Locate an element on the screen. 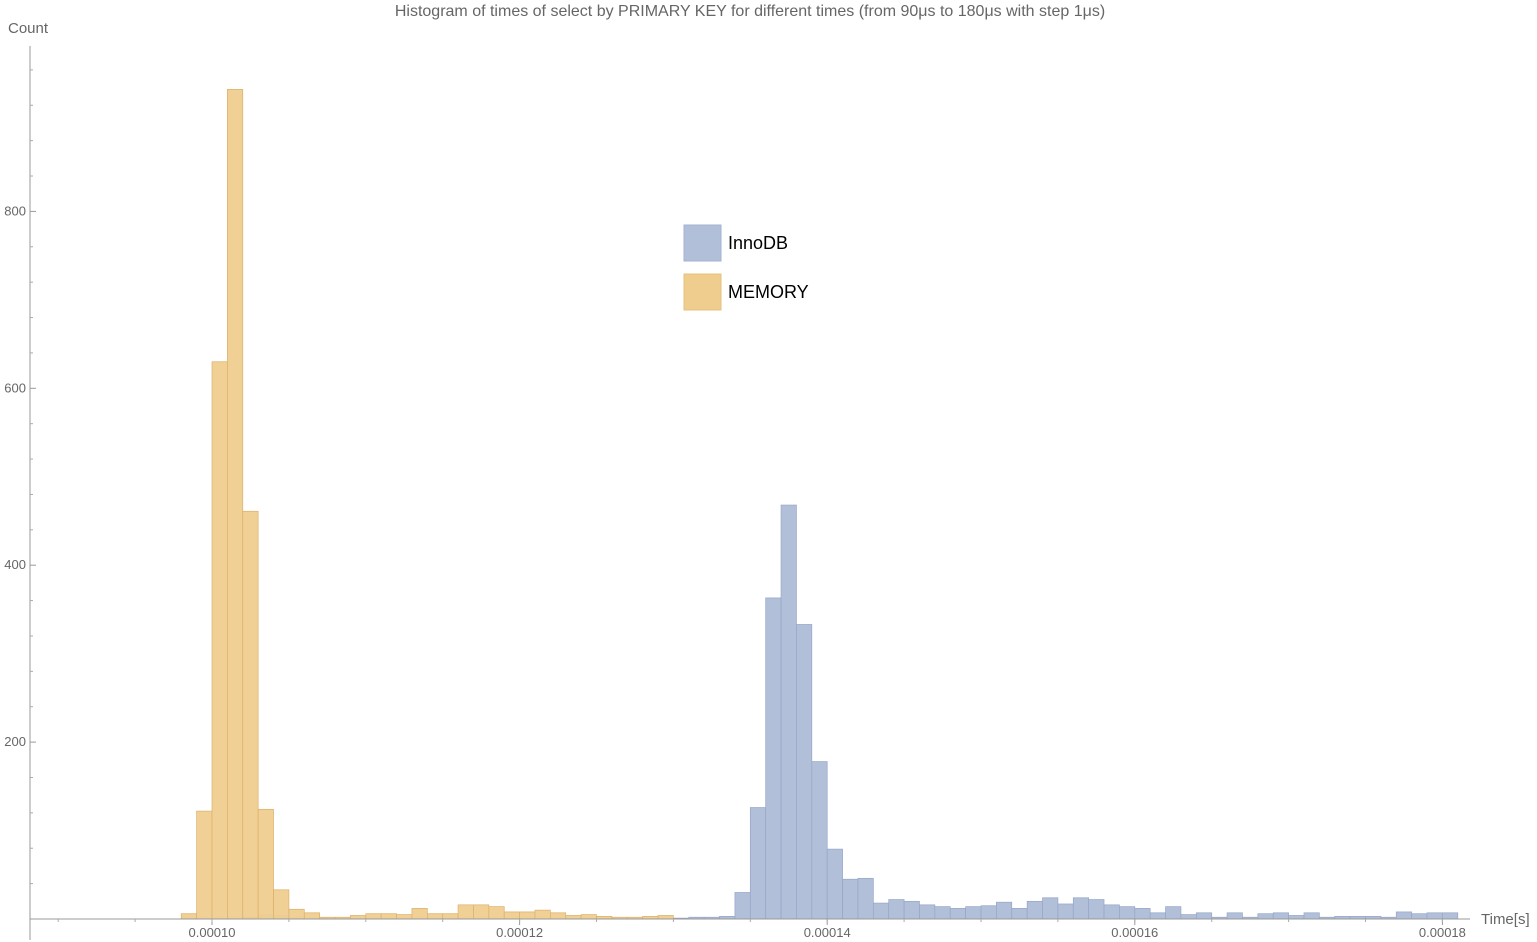 The image size is (1537, 942). y-tick-label-1: 400 is located at coordinates (15, 564).